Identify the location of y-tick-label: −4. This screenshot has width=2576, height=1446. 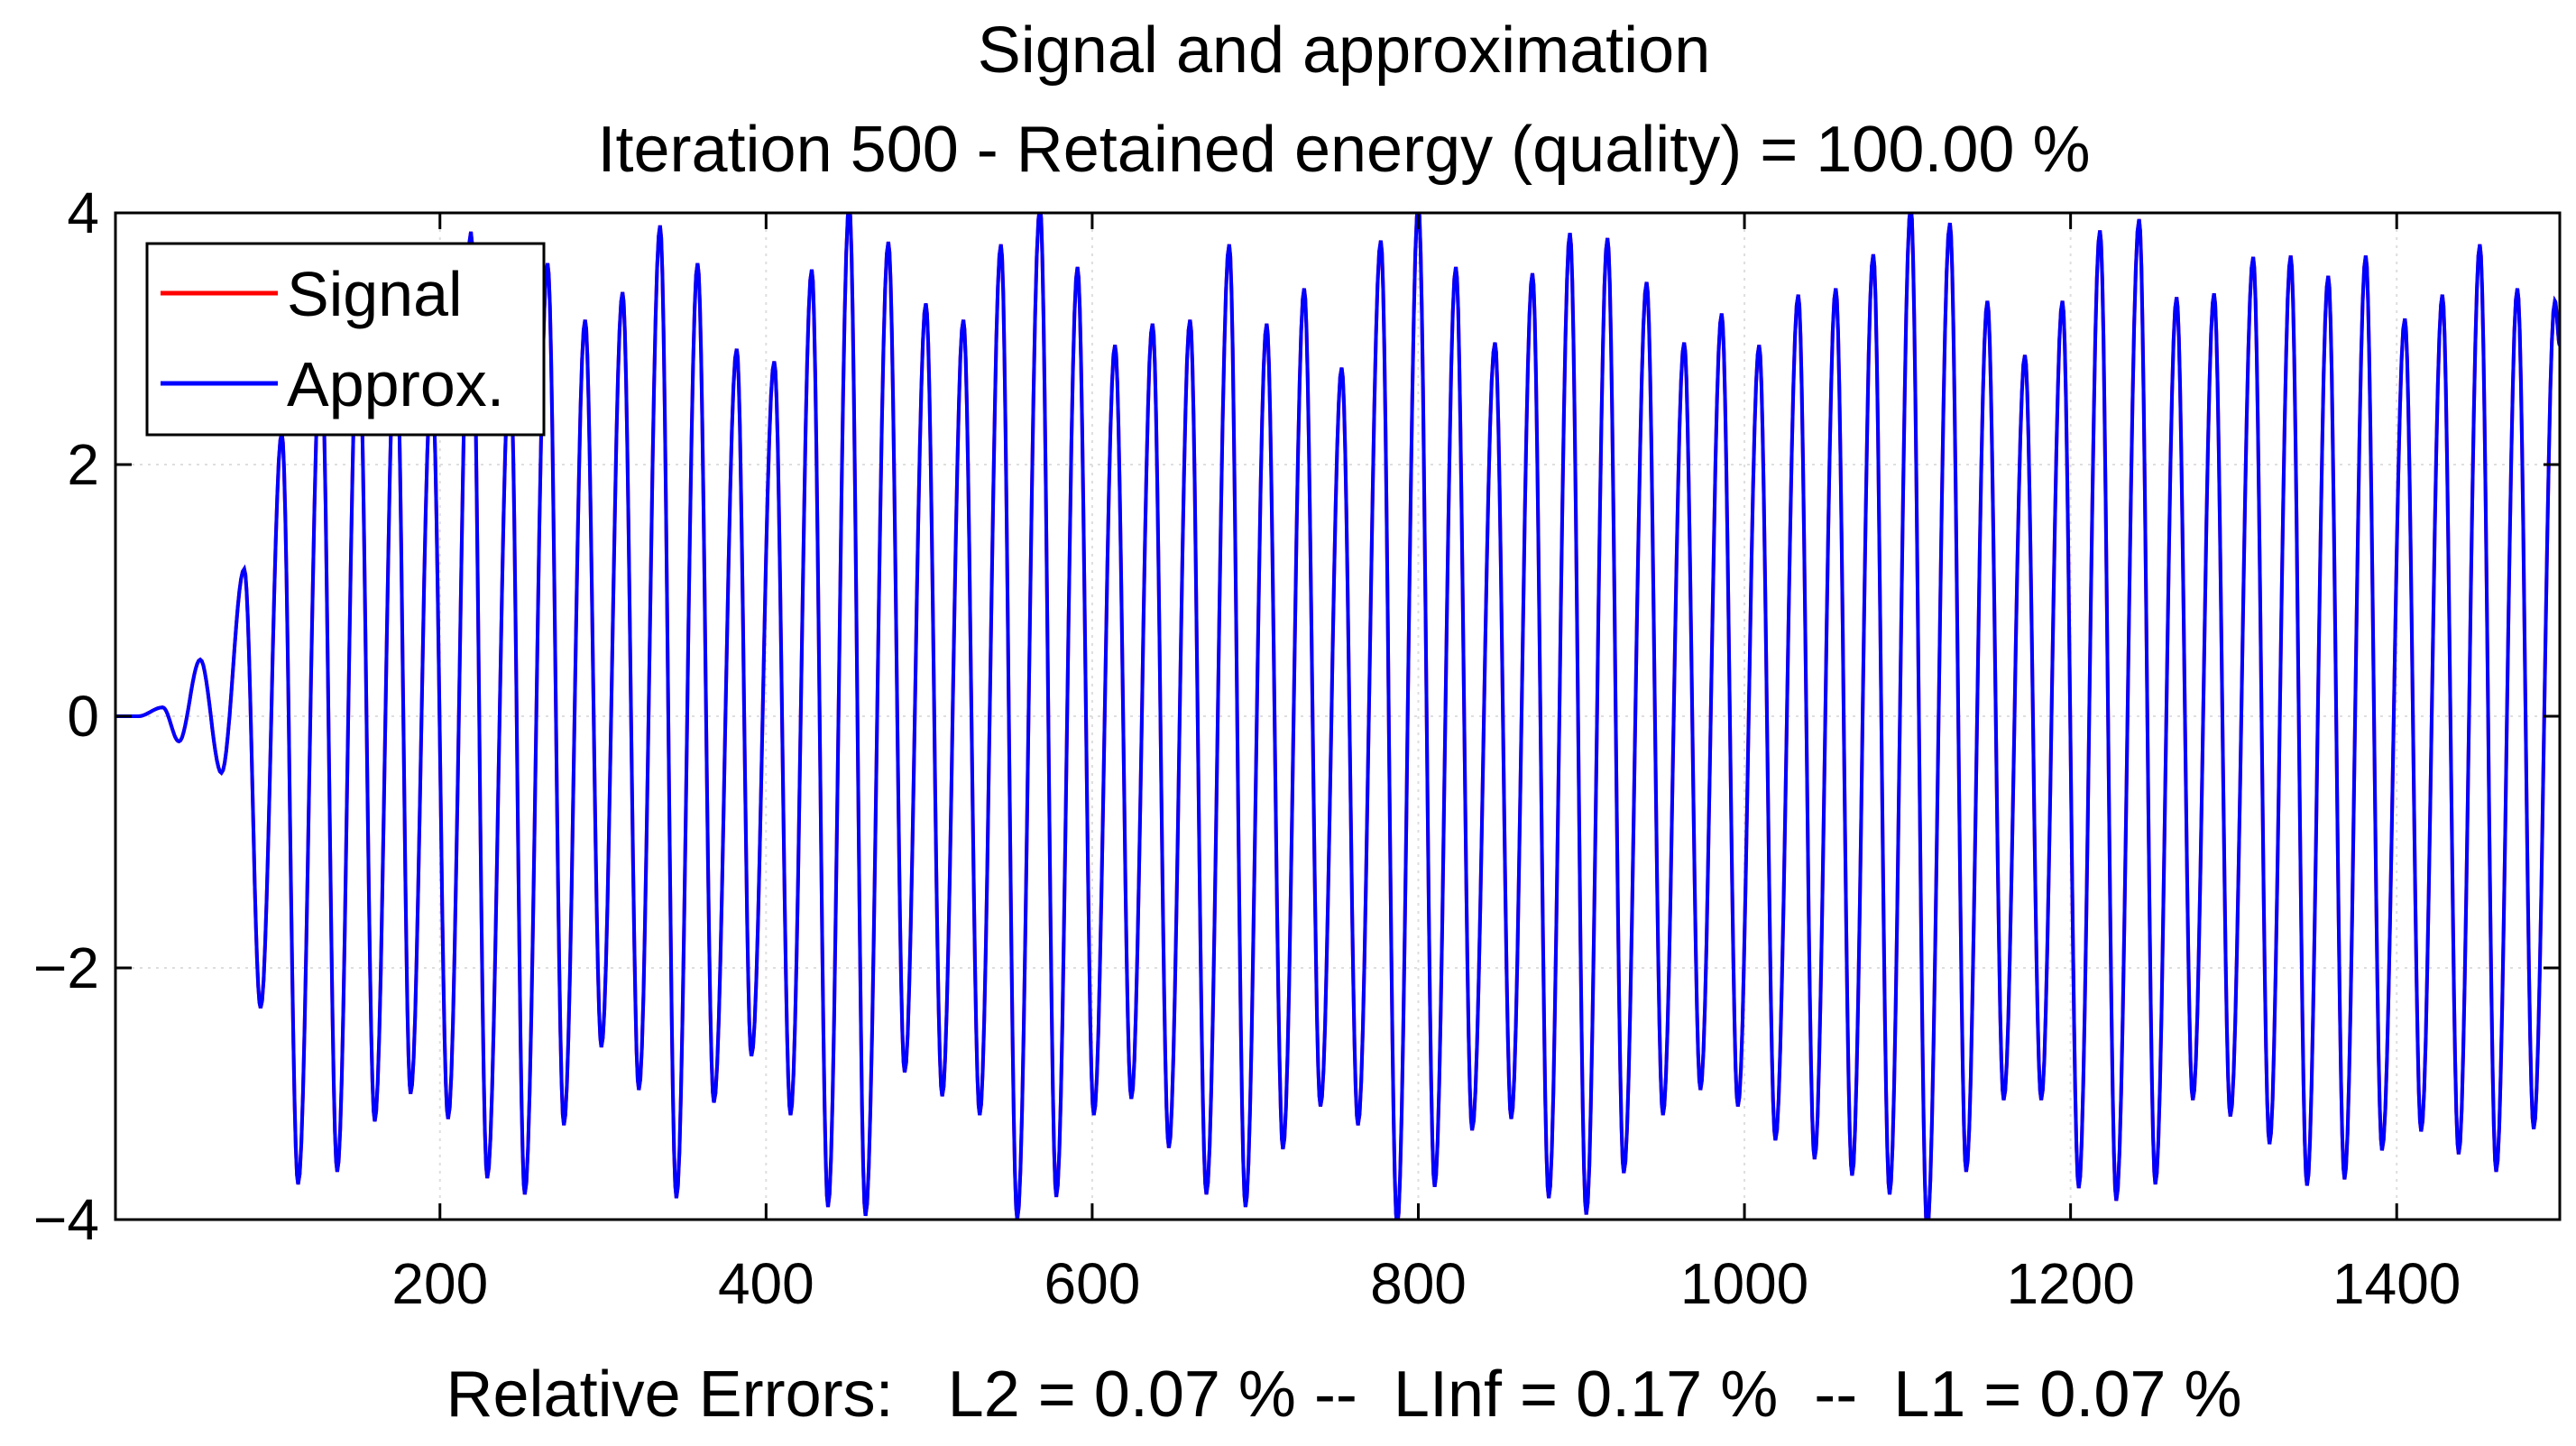
(66, 1219).